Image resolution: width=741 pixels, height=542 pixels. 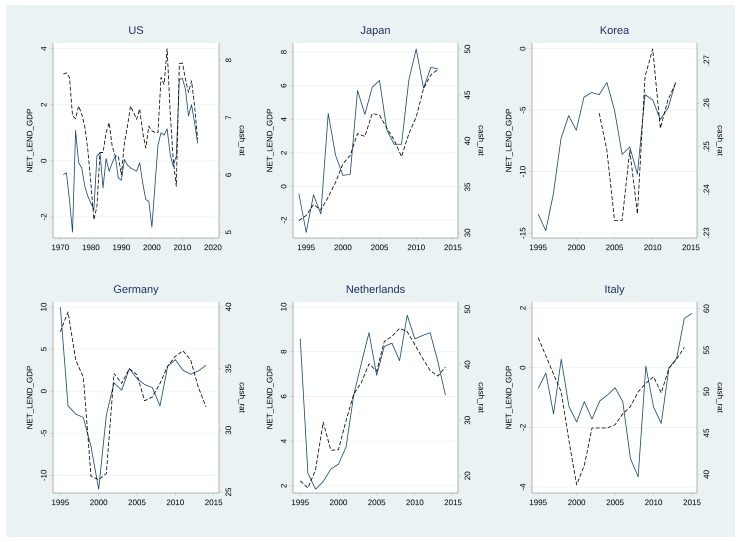 I want to click on y2-tick-label: .24, so click(x=707, y=189).